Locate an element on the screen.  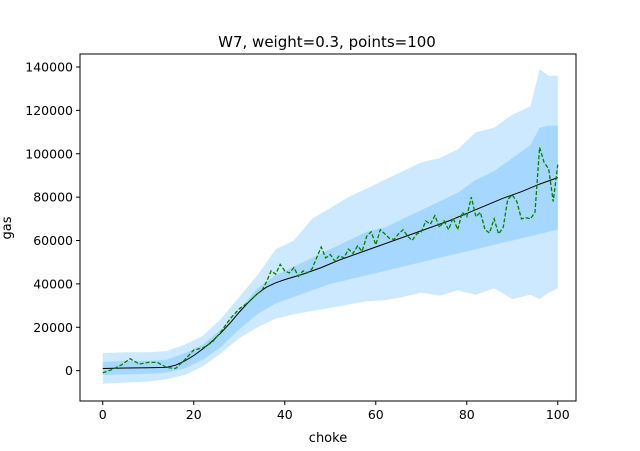
x-axis-label: choke is located at coordinates (328, 438).